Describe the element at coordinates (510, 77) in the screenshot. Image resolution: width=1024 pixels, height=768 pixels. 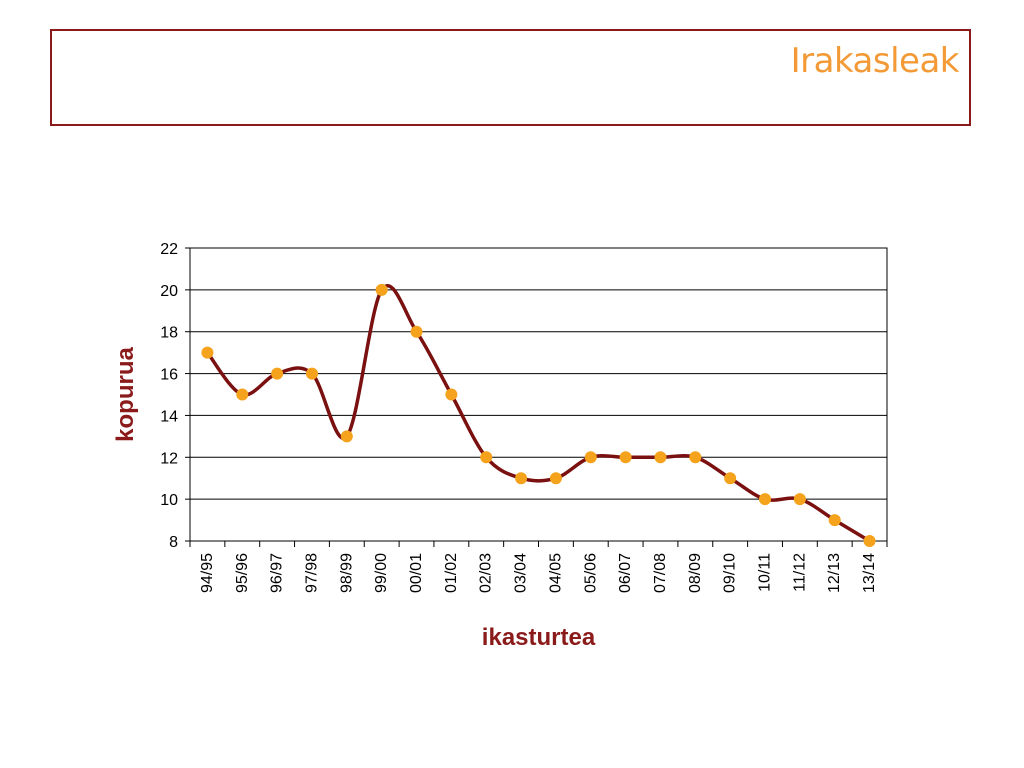
I see `title-frame: Irakasleak` at that location.